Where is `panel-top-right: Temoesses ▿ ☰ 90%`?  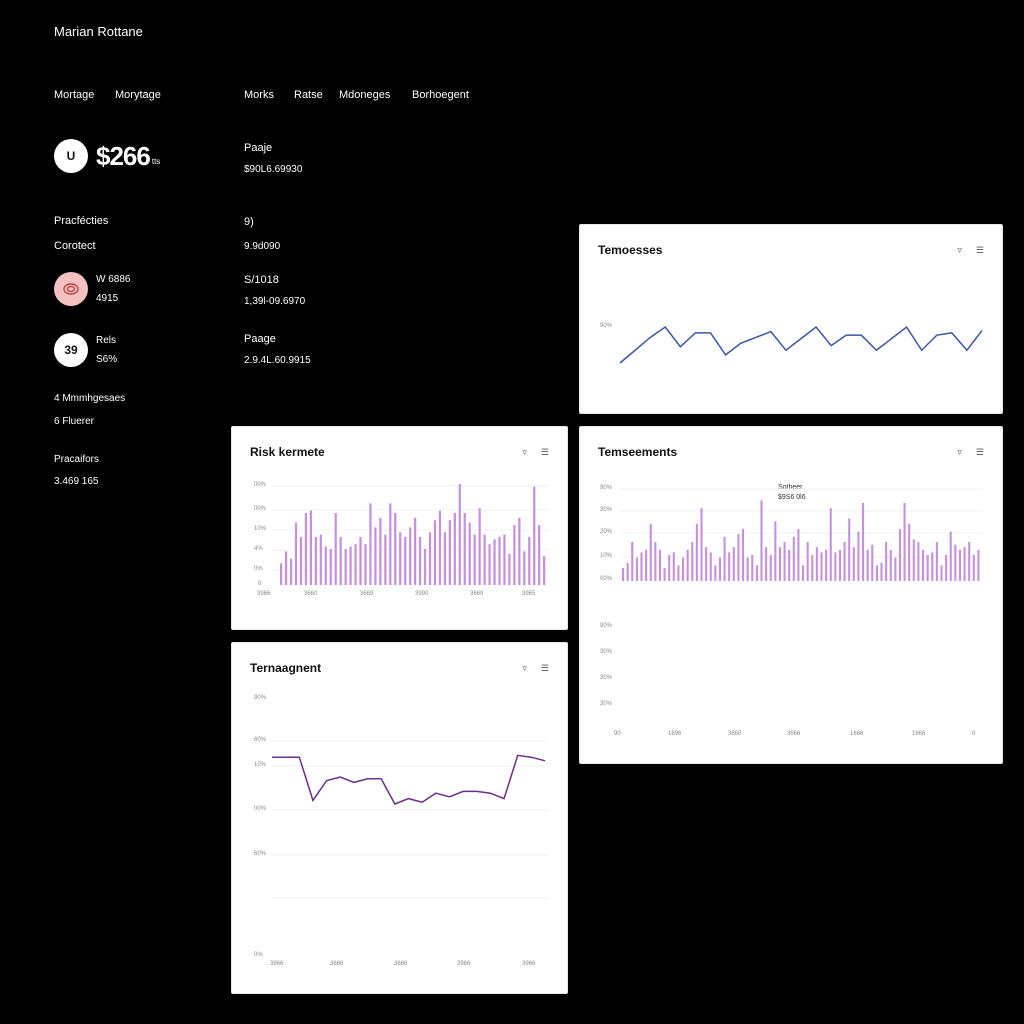
panel-top-right: Temoesses ▿ ☰ 90% is located at coordinates (791, 319).